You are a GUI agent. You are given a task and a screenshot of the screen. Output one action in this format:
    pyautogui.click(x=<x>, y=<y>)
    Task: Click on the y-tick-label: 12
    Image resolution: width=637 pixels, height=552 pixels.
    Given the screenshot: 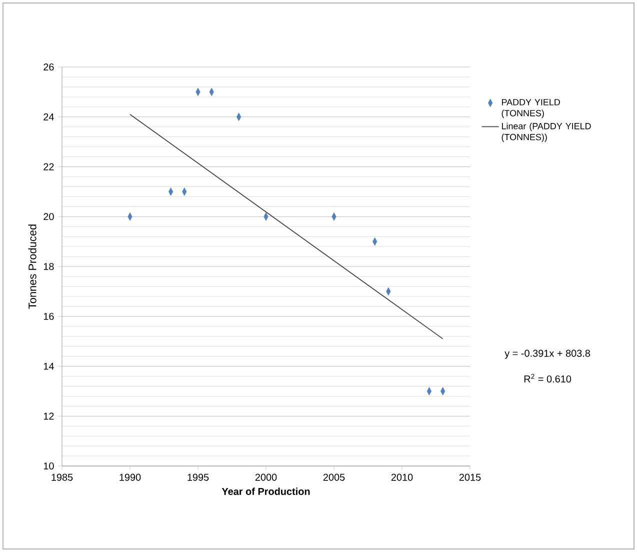 What is the action you would take?
    pyautogui.click(x=49, y=416)
    